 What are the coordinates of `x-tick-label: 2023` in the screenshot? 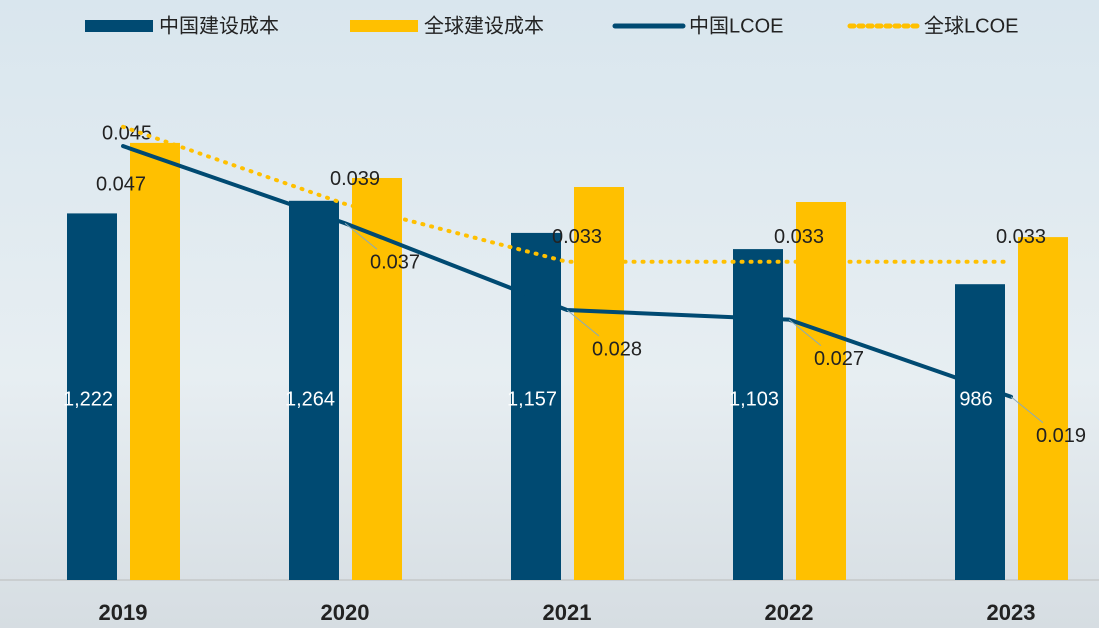 It's located at (1011, 612).